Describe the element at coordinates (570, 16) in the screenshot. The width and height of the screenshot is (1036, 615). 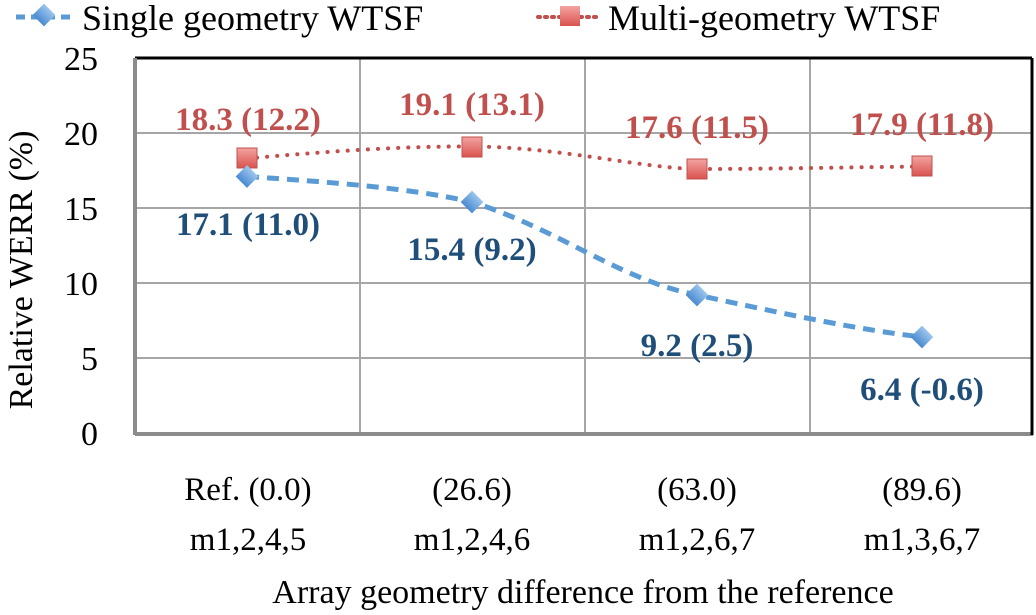
I see `square-marker-icon` at that location.